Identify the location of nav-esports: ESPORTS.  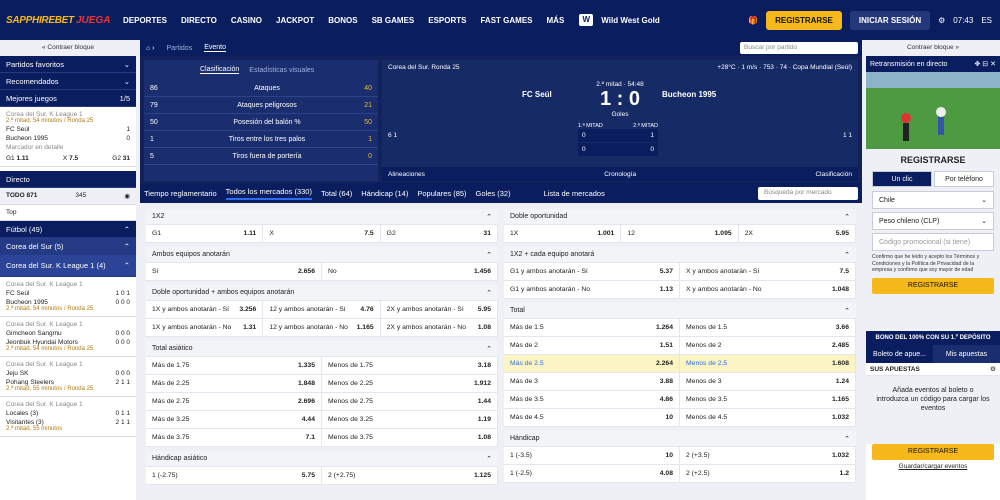
(447, 20).